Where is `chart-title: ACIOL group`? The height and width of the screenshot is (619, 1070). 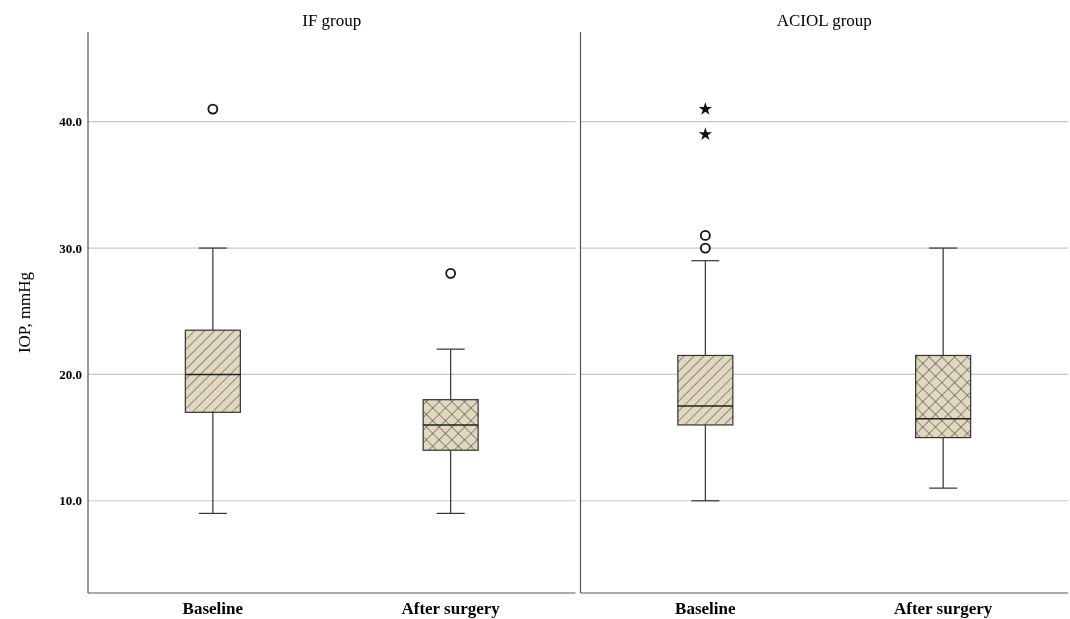
chart-title: ACIOL group is located at coordinates (824, 20).